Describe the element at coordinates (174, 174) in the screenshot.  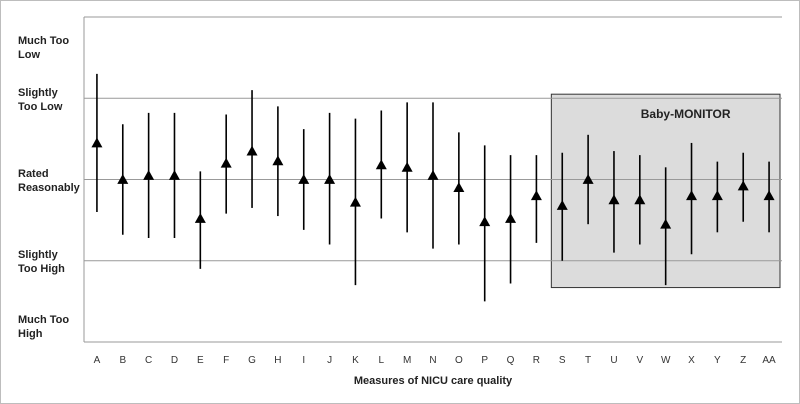
I see `point-D` at that location.